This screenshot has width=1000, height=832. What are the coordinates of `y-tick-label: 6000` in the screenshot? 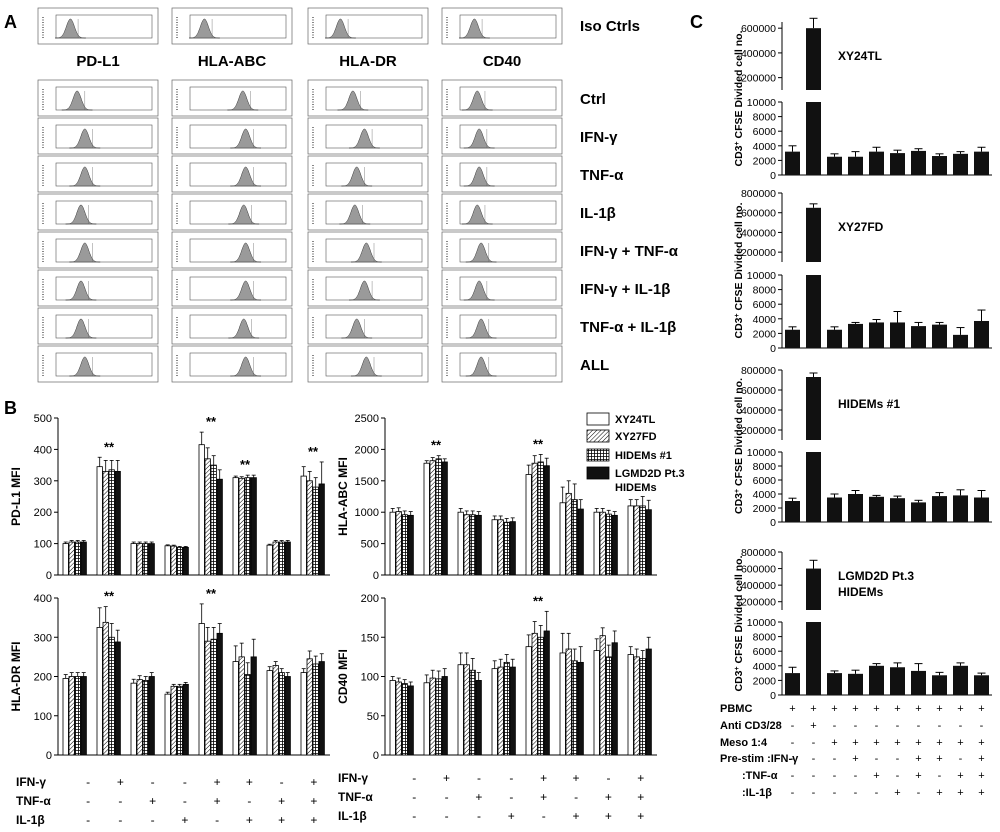 It's located at (765, 481).